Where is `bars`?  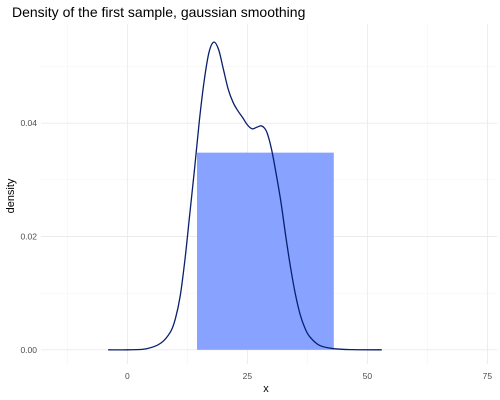 bars is located at coordinates (265, 251).